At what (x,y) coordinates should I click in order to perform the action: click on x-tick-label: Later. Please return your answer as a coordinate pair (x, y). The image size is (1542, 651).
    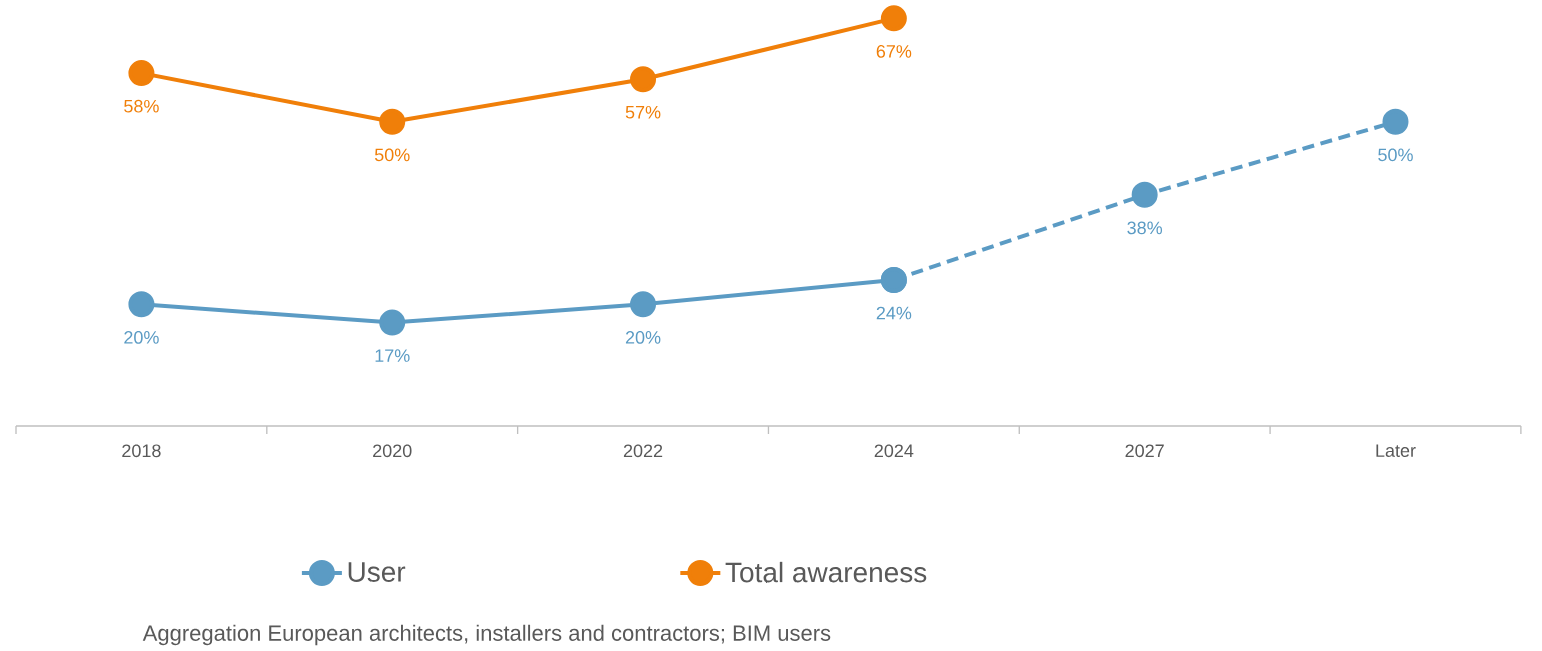
    Looking at the image, I should click on (1396, 450).